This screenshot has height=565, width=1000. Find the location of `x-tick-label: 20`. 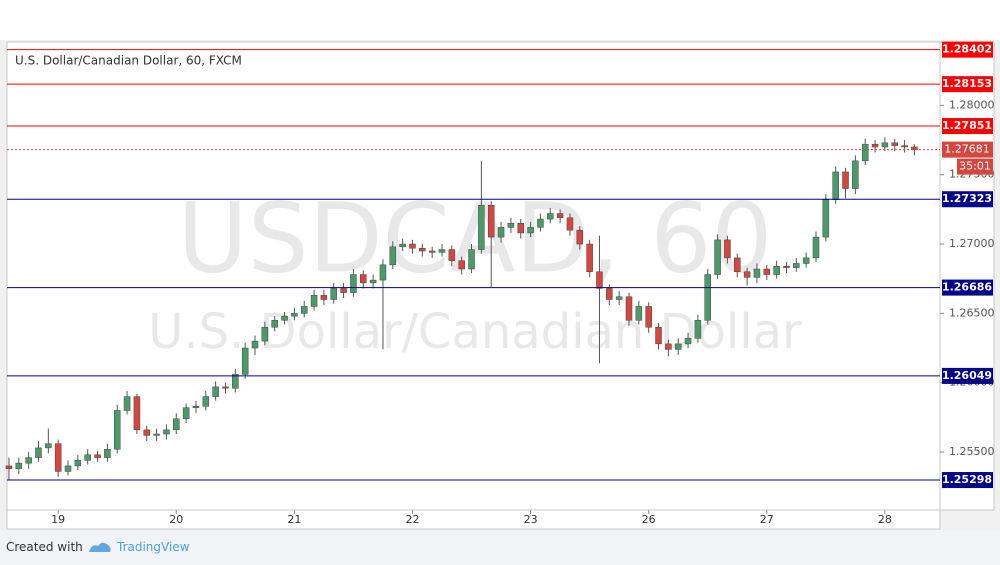

x-tick-label: 20 is located at coordinates (176, 519).